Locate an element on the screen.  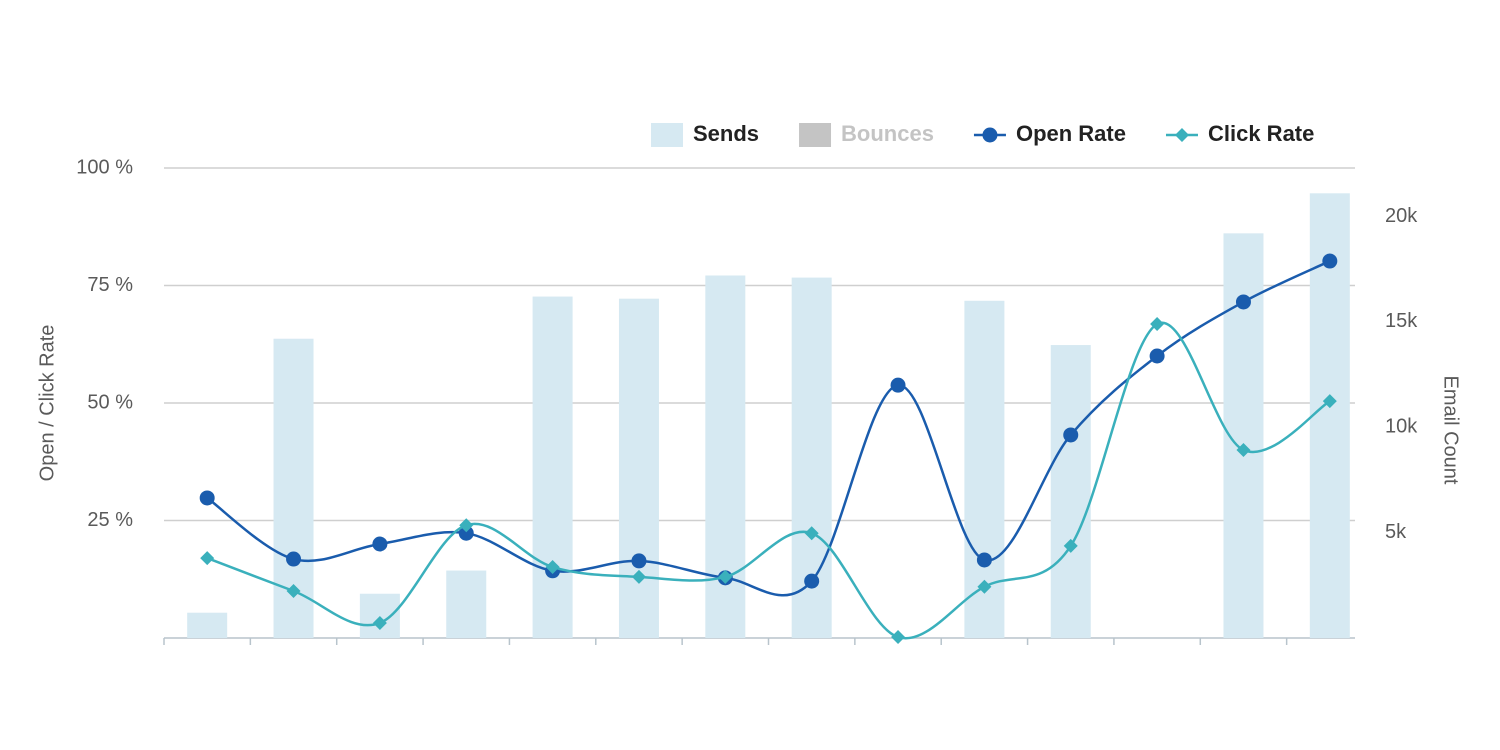
legend-label: Open Rate is located at coordinates (1071, 133).